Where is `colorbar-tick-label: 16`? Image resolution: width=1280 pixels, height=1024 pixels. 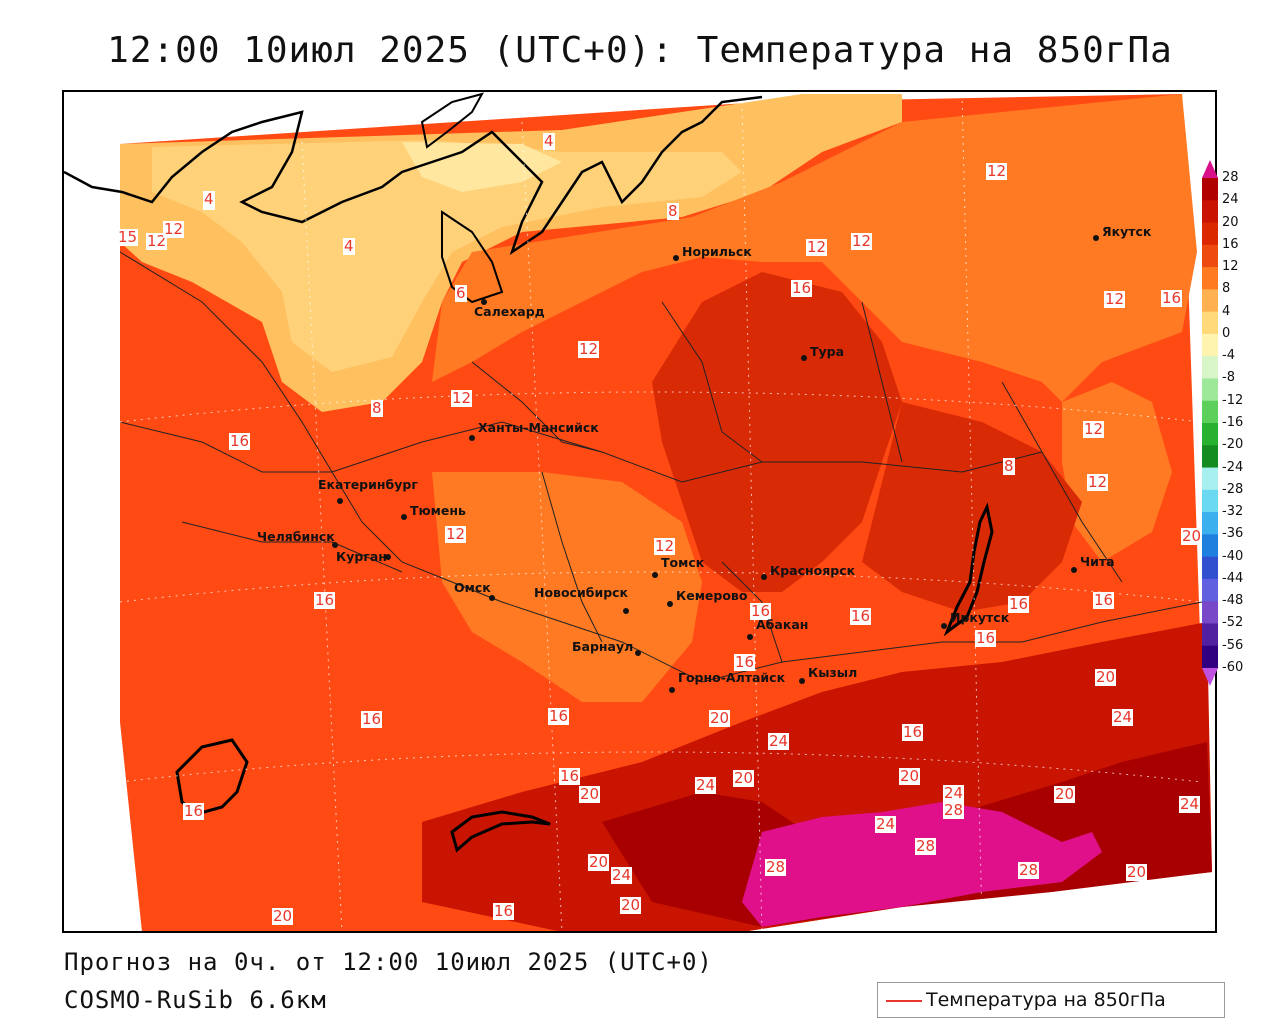
colorbar-tick-label: 16 is located at coordinates (1230, 244).